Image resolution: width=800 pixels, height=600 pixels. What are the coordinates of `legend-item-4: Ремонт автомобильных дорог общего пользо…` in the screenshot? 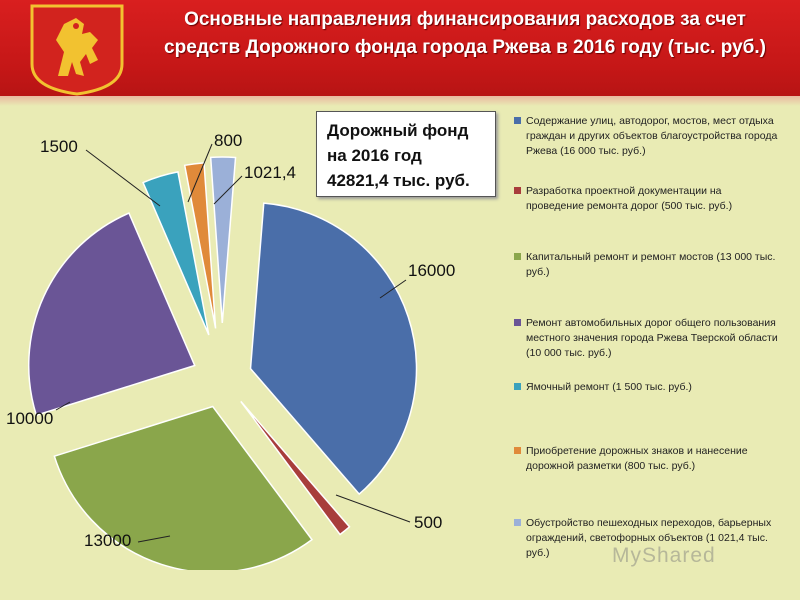 It's located at (647, 338).